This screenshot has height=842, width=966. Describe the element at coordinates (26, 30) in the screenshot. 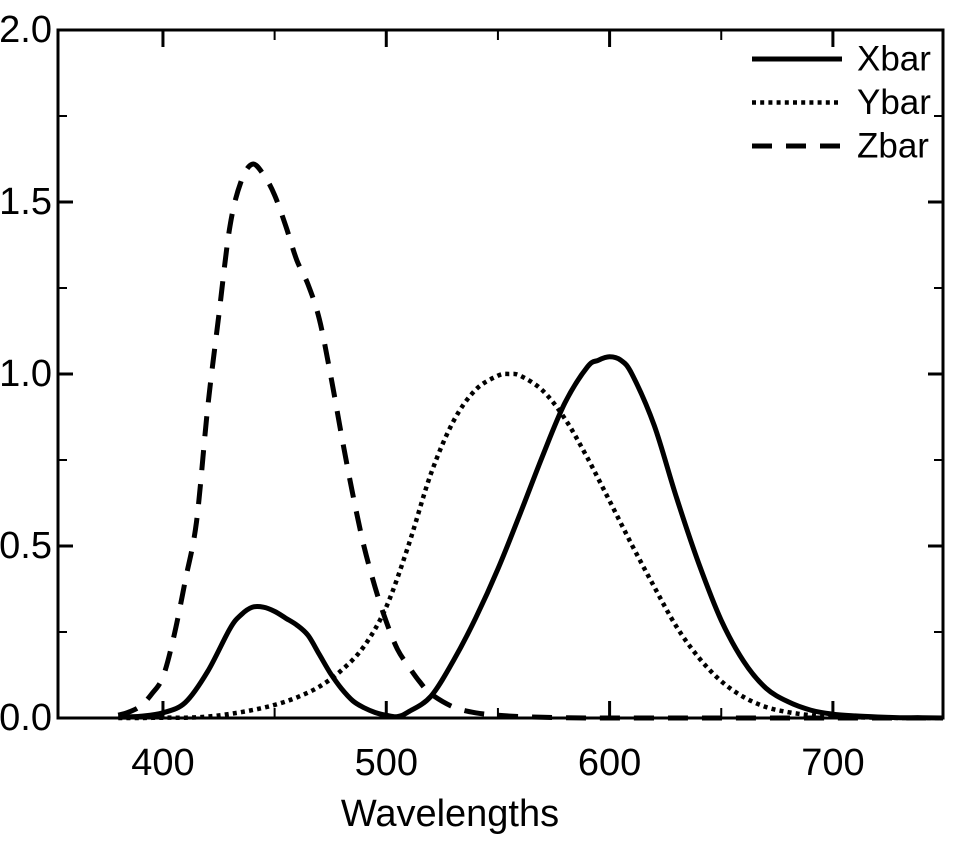

I see `y-tick-label-2.0: 2.0` at that location.